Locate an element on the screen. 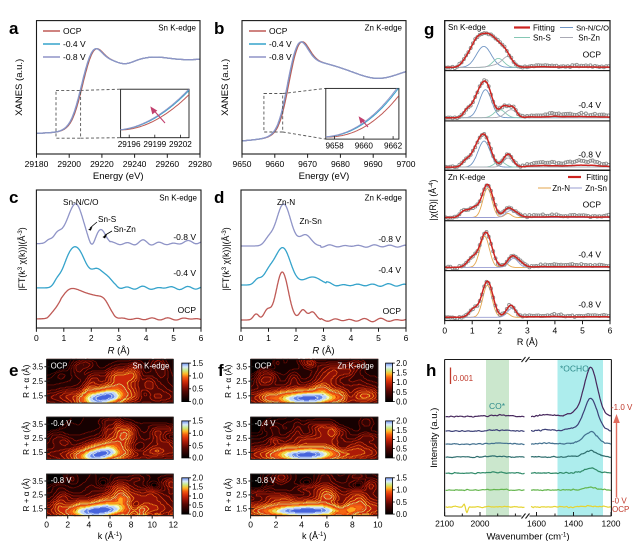 Image resolution: width=640 pixels, height=541 pixels. svg-text: XANES (a.u.) is located at coordinates (225, 87).